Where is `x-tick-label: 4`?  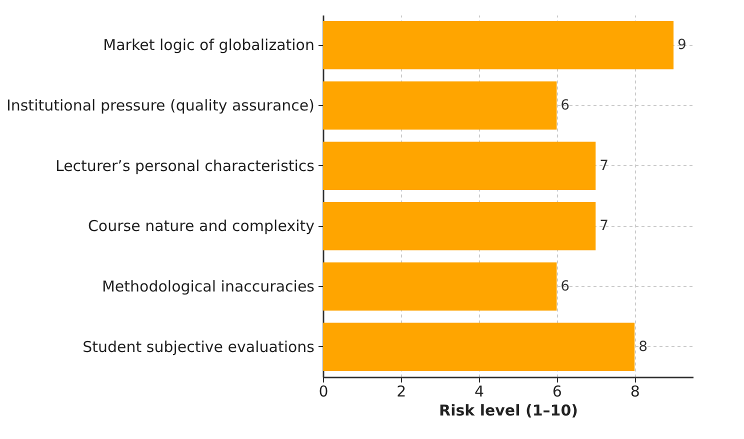 x-tick-label: 4 is located at coordinates (479, 391).